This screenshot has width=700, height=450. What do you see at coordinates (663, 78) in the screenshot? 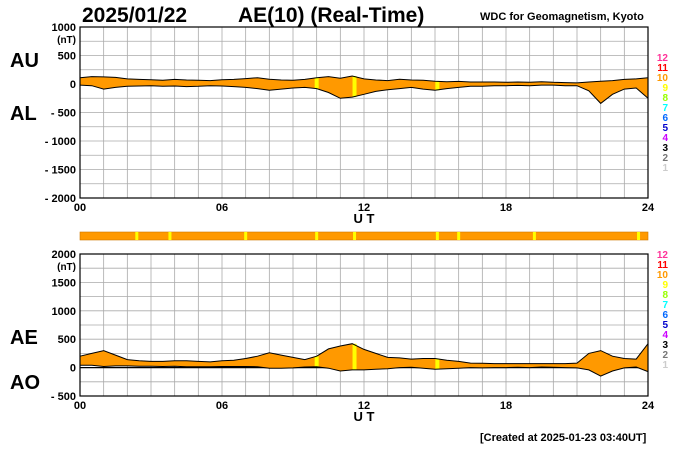
I see `top-station-legend-item: 10` at bounding box center [663, 78].